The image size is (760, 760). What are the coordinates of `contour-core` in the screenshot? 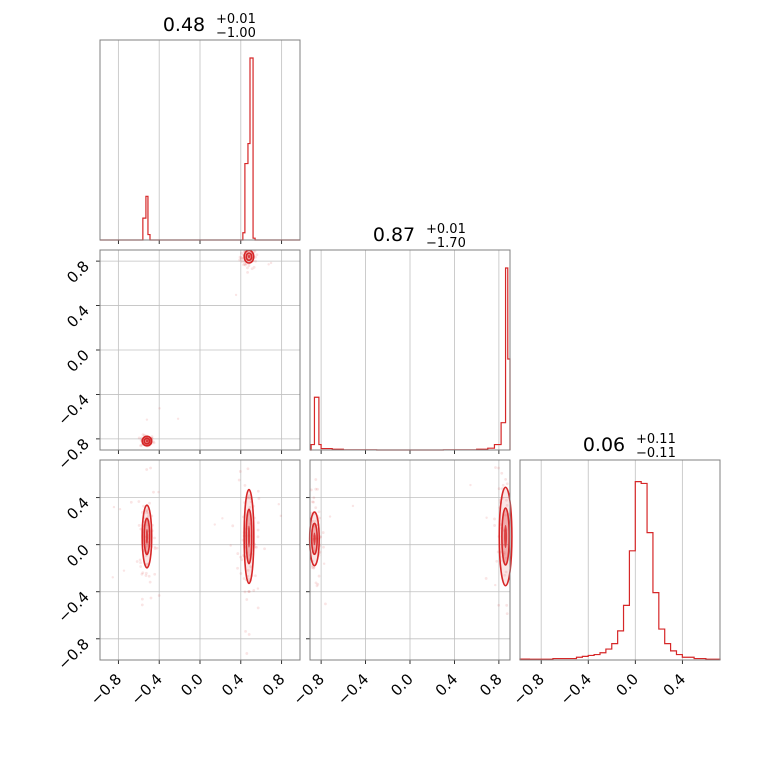 It's located at (147, 441).